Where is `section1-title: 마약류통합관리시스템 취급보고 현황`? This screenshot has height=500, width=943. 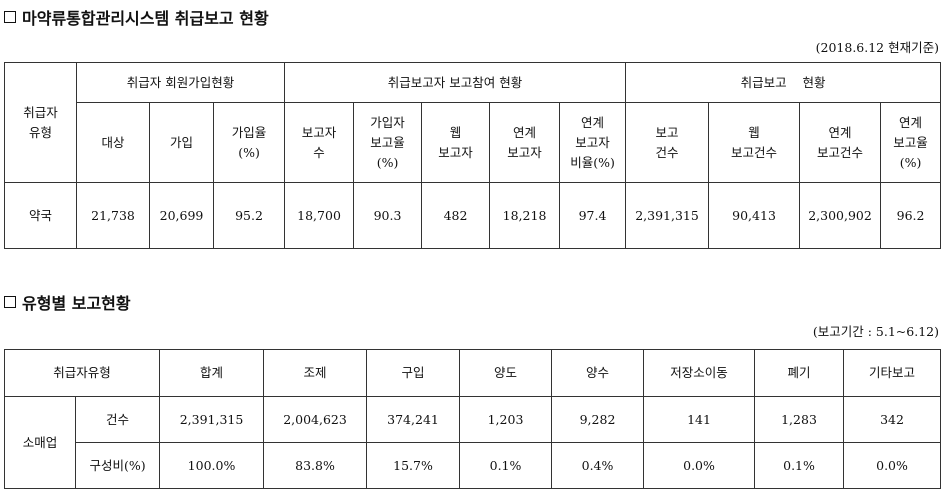 section1-title: 마약류통합관리시스템 취급보고 현황 is located at coordinates (136, 17).